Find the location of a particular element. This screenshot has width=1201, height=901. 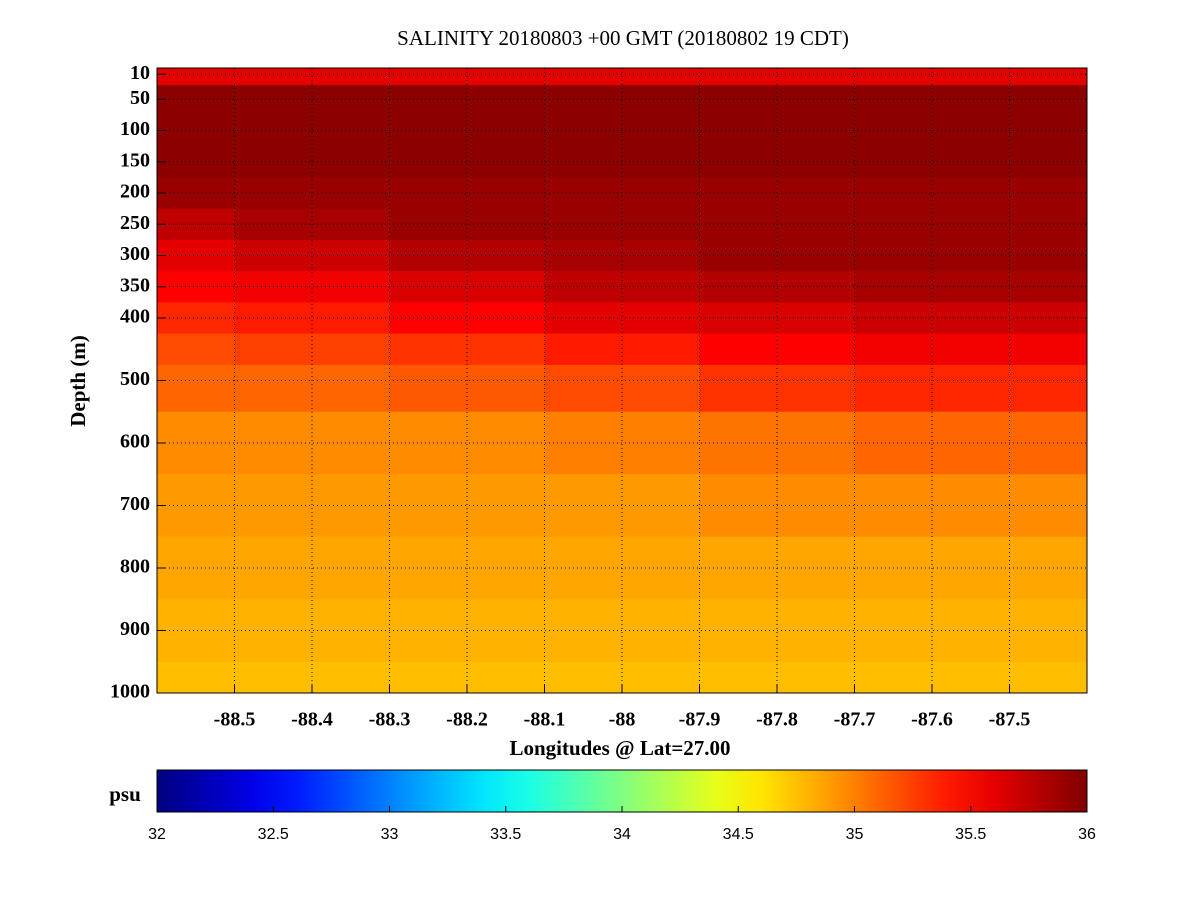

y-tick-label: 100 is located at coordinates (135, 129).